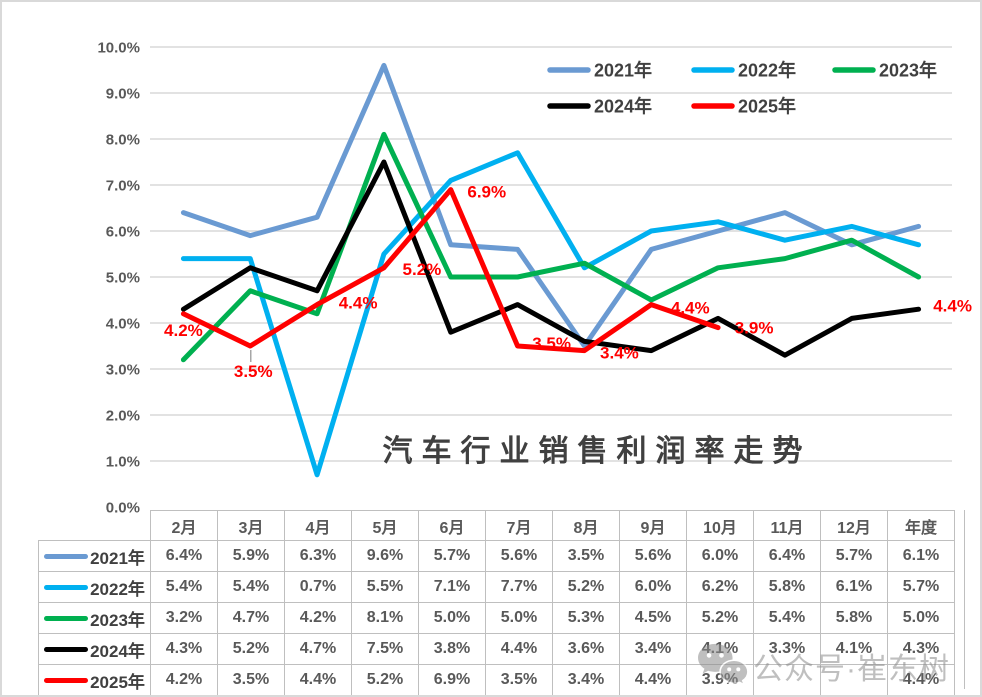 This screenshot has height=697, width=982. Describe the element at coordinates (251, 556) in the screenshot. I see `table-cell: 5.9%` at that location.